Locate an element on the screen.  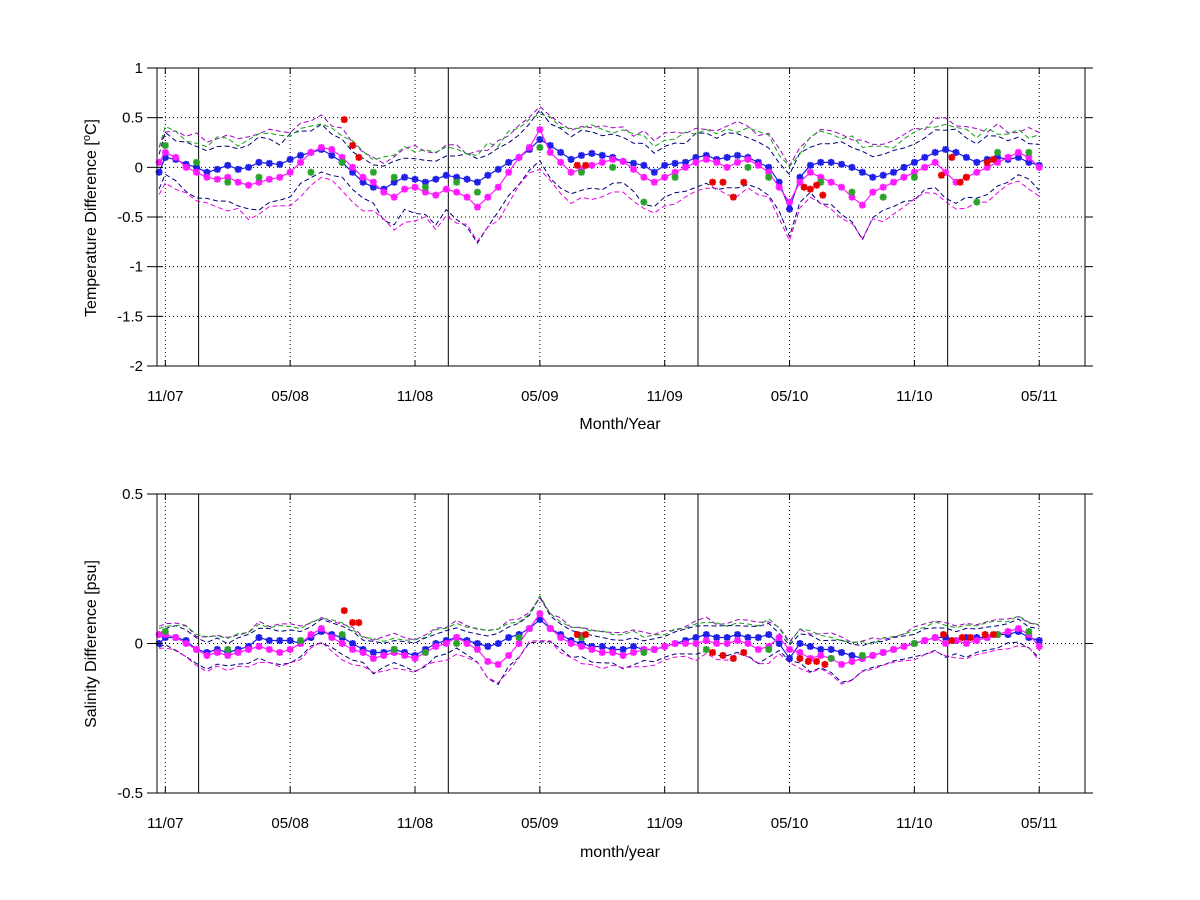
temperature-envelope-line is located at coordinates (599, 136).